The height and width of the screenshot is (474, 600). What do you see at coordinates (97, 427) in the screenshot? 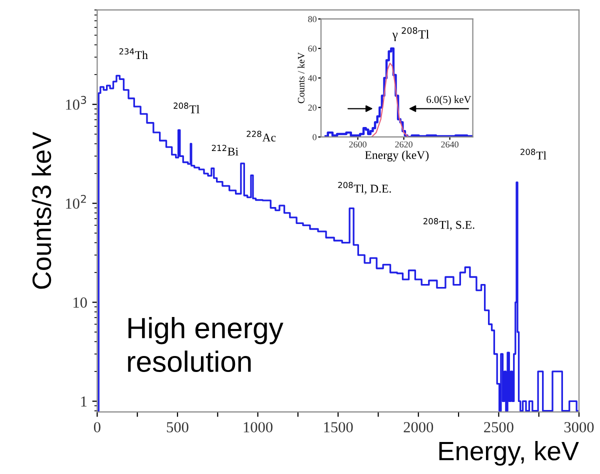
I see `x-tick-label: 0` at bounding box center [97, 427].